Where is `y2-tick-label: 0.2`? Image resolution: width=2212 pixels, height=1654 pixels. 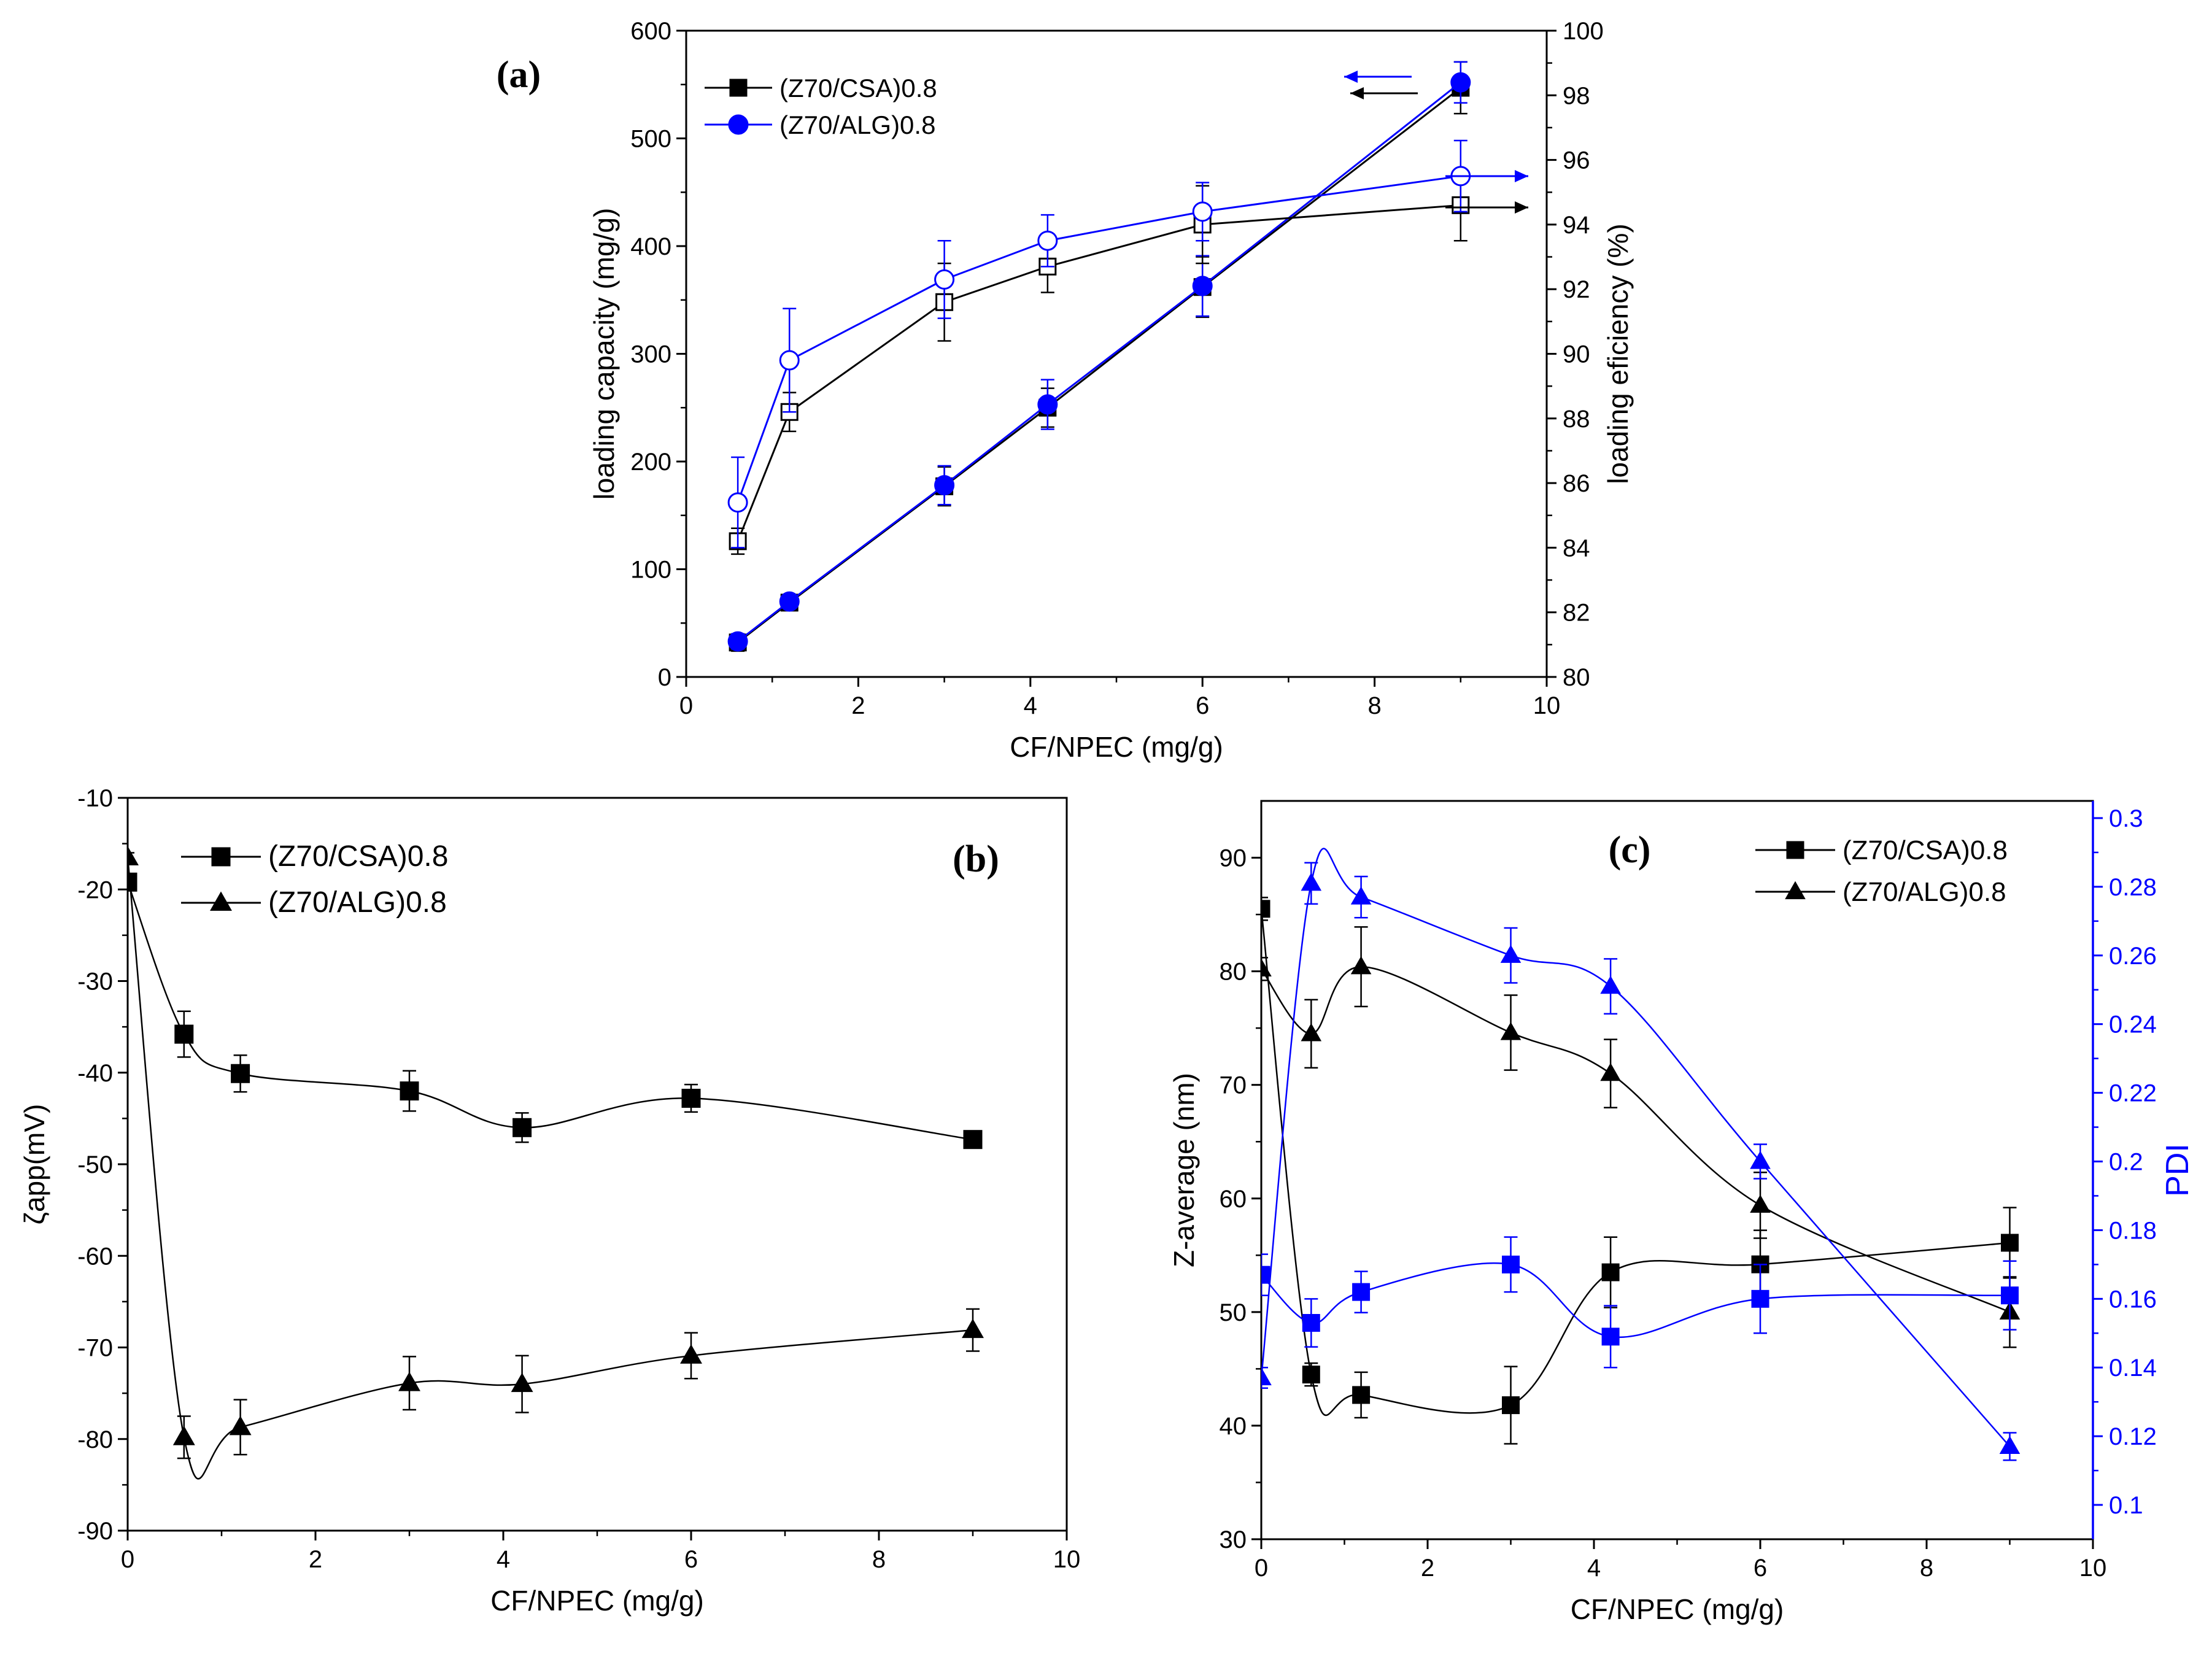 y2-tick-label: 0.2 is located at coordinates (2126, 1162).